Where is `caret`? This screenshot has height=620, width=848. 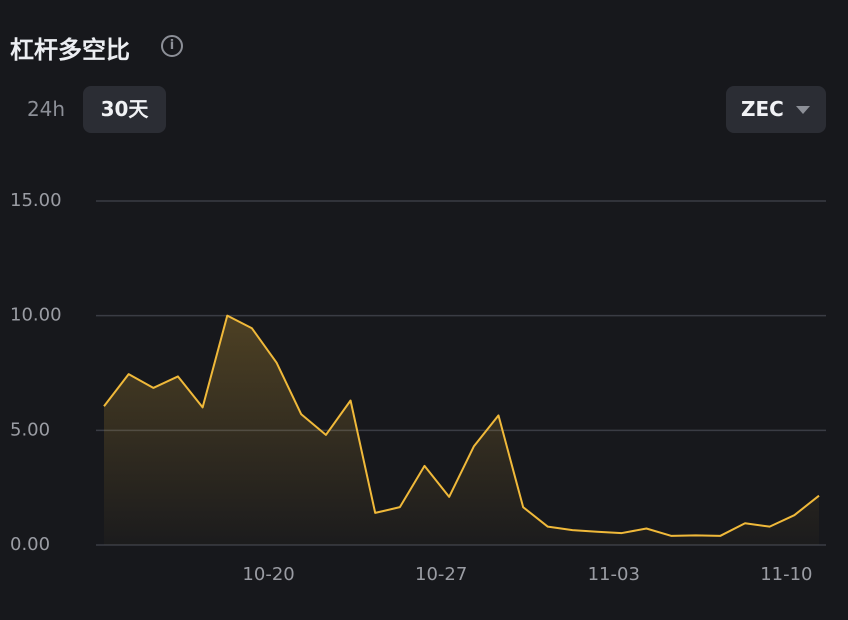 caret is located at coordinates (803, 110).